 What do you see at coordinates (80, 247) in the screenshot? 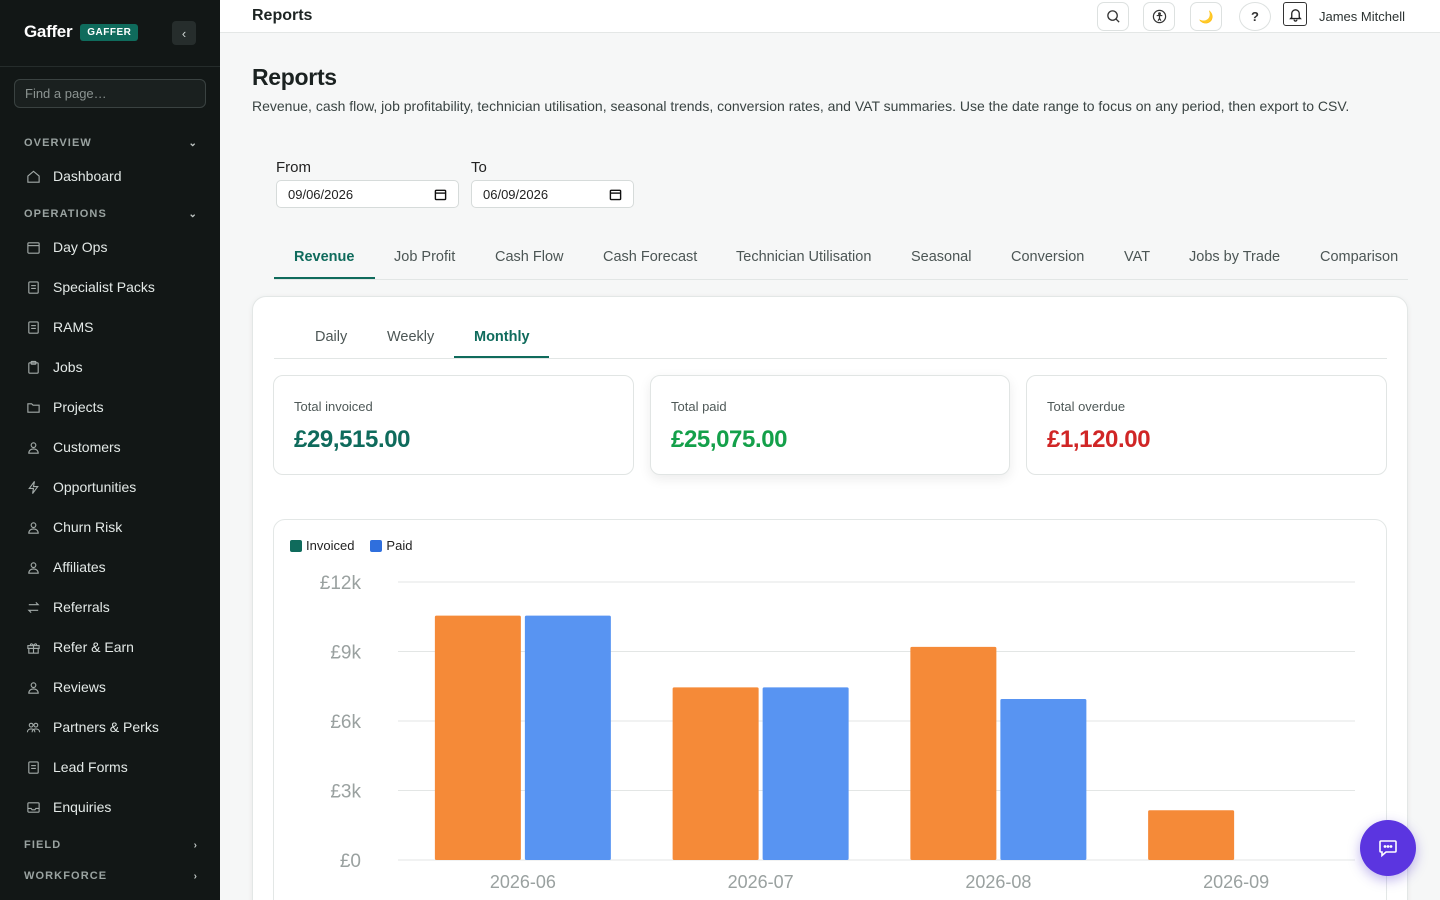
I see `sidebar-item-label: Day Ops` at bounding box center [80, 247].